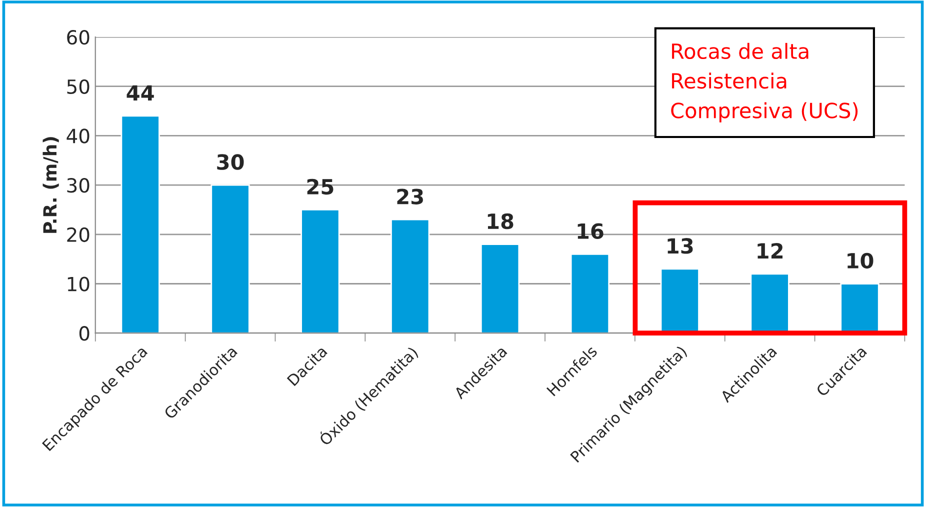 The height and width of the screenshot is (507, 926). Describe the element at coordinates (78, 86) in the screenshot. I see `y-tick-label: 50` at that location.